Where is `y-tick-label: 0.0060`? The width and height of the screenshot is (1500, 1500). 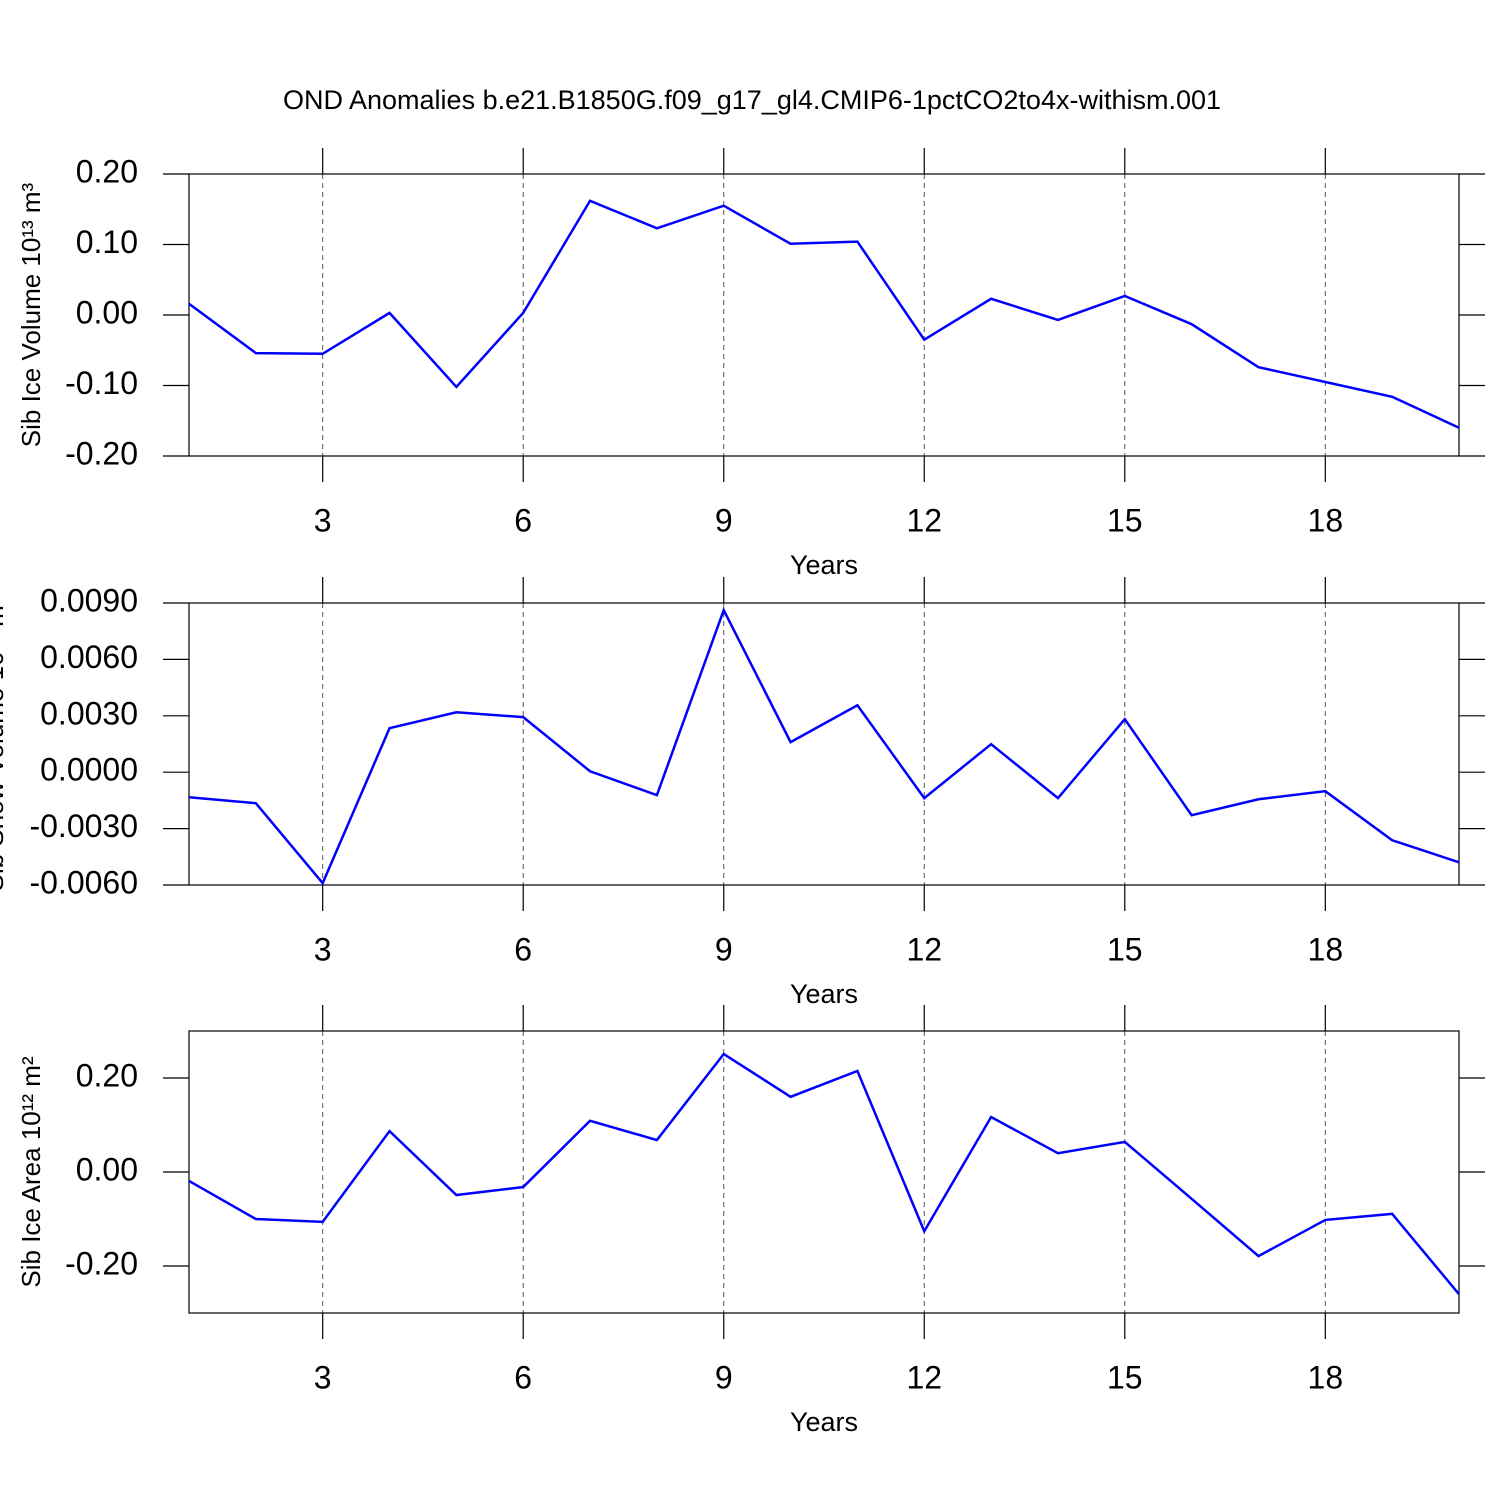
y-tick-label: 0.0060 is located at coordinates (89, 657).